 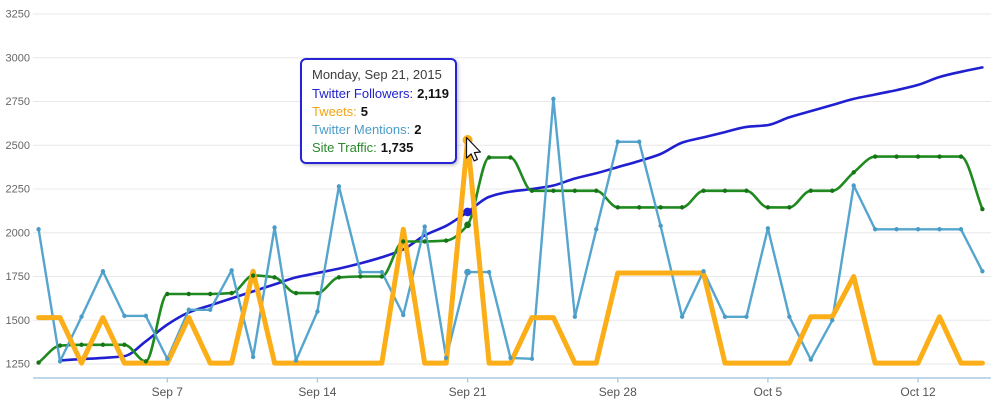 I want to click on y-axis-tick-label: 2250, so click(x=18, y=190).